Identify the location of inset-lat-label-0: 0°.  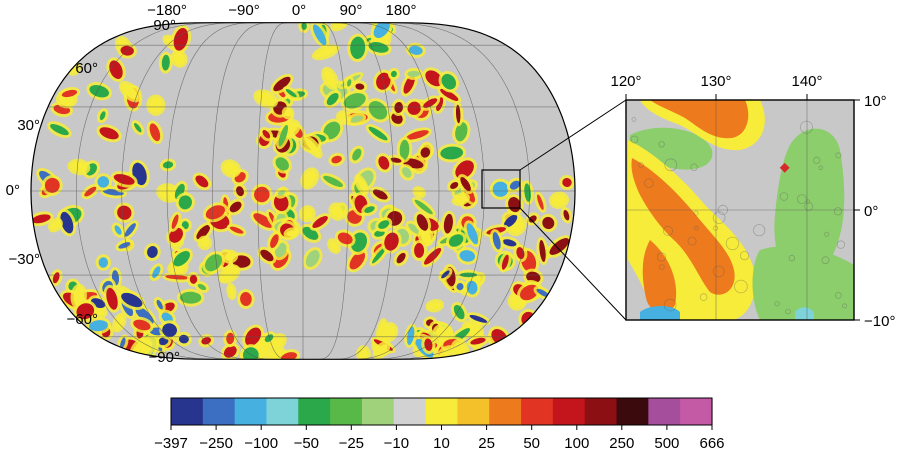
(871, 211).